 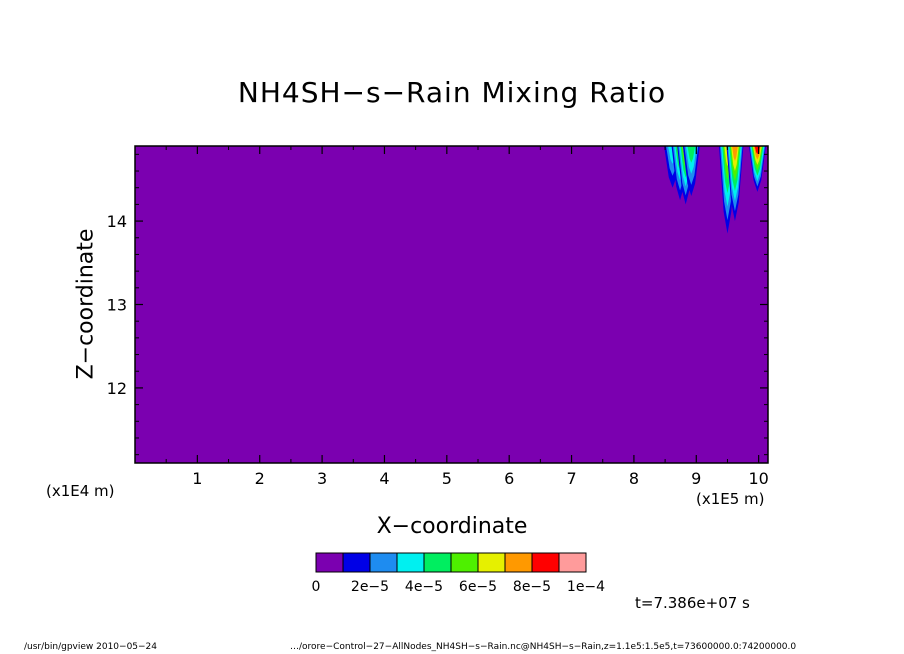 What do you see at coordinates (634, 478) in the screenshot?
I see `x-tick-label-8: 8` at bounding box center [634, 478].